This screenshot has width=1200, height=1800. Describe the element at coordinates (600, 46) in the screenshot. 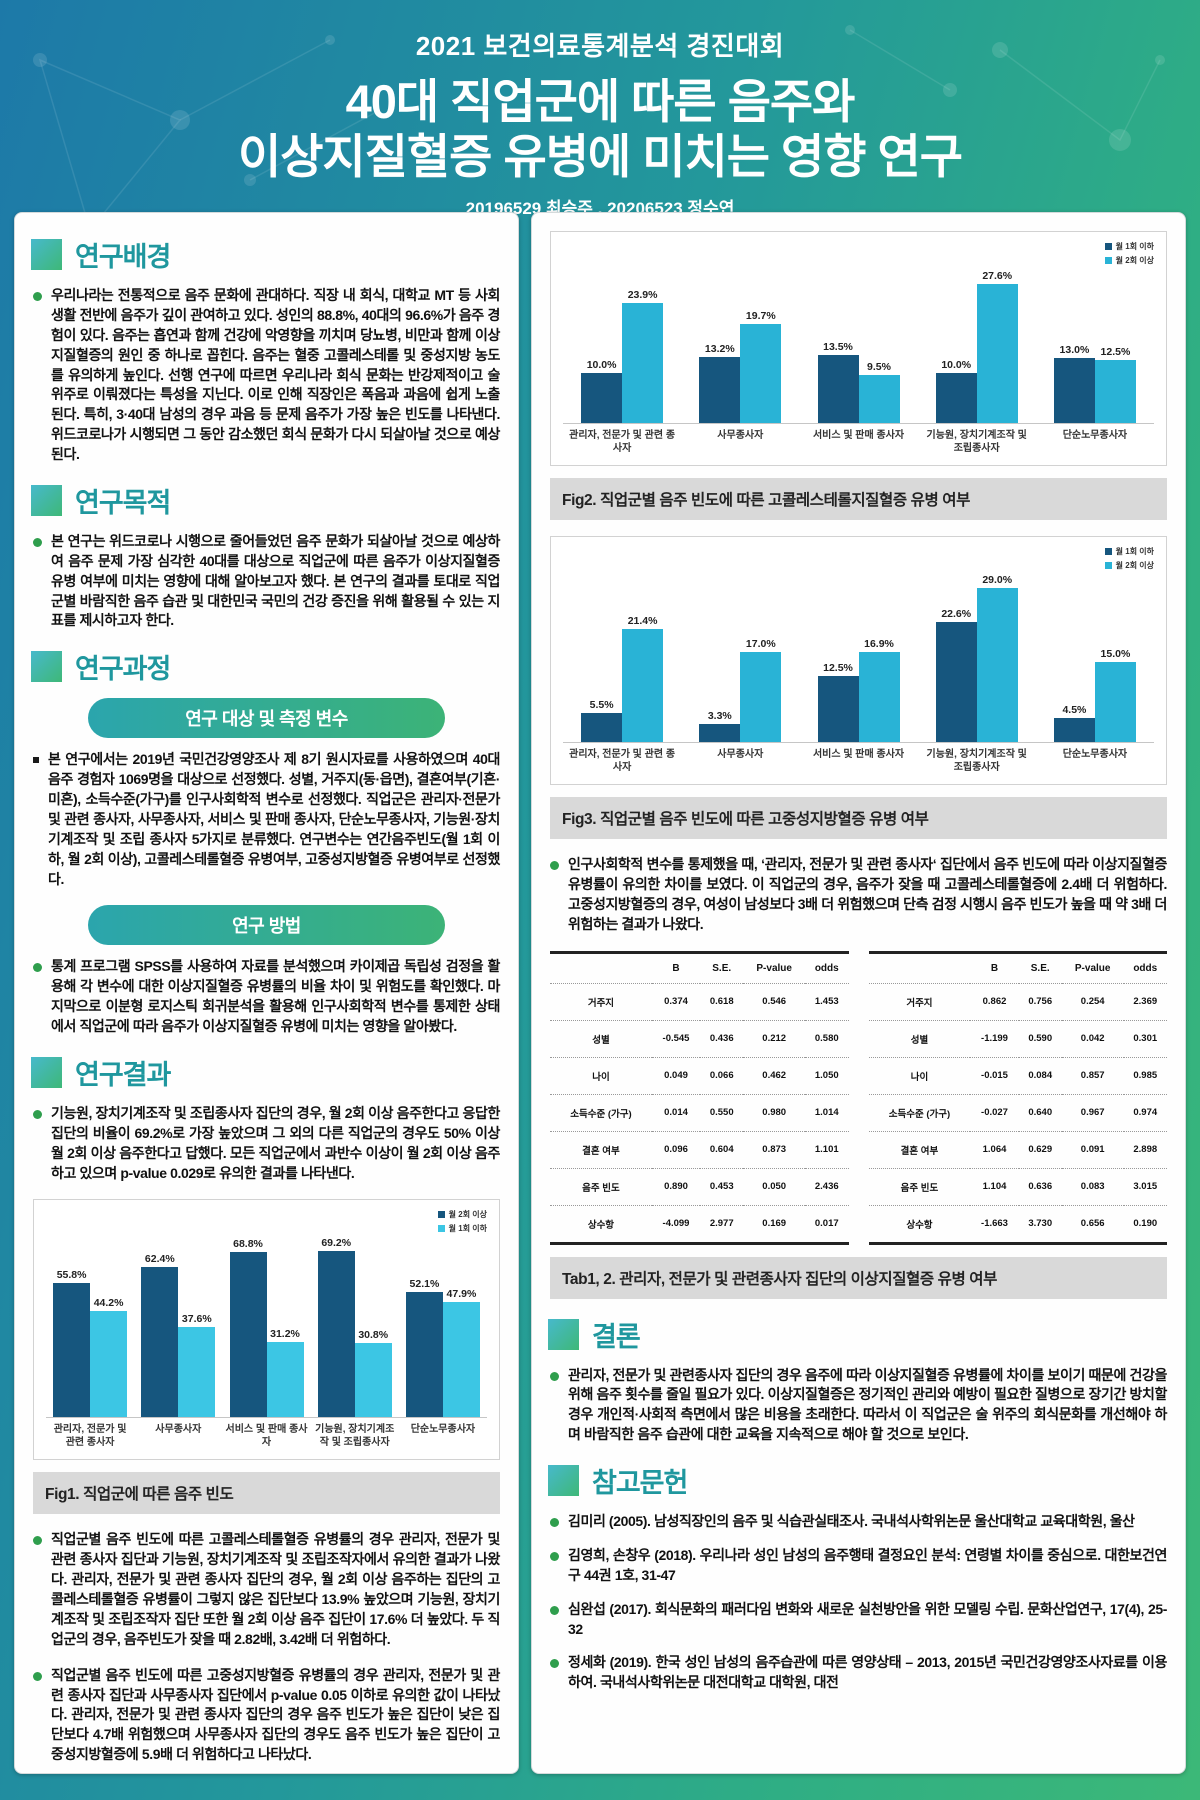

I see `contest-title: 2021 보건의료통계분석 경진대회` at that location.